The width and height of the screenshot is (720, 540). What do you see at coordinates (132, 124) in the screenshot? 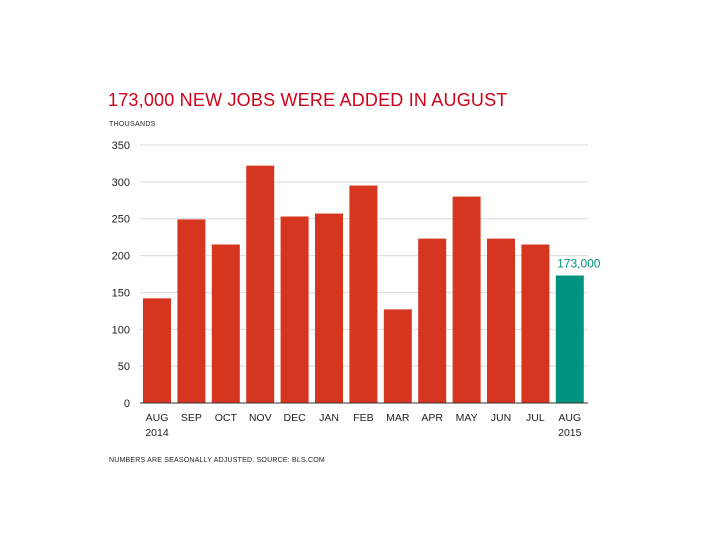
I see `units-label: THOUSANDS` at bounding box center [132, 124].